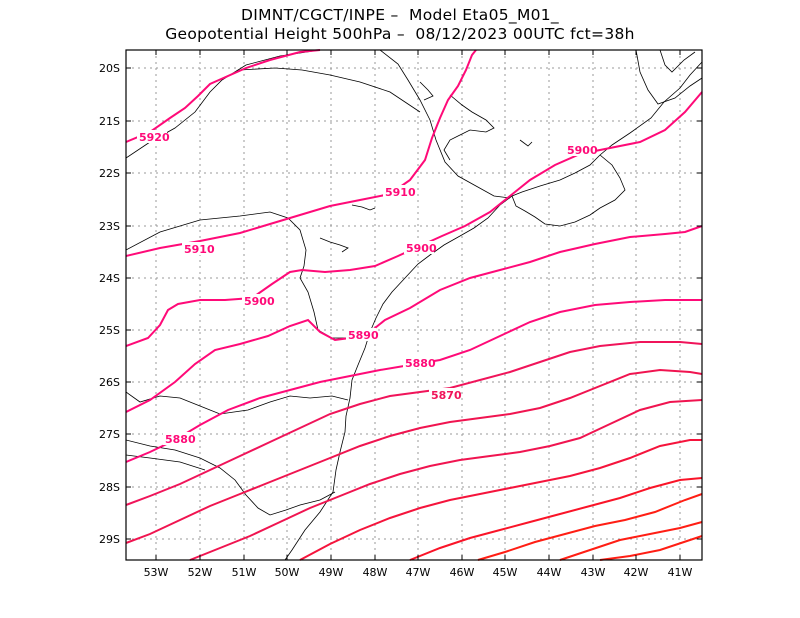 The image size is (800, 618). What do you see at coordinates (331, 572) in the screenshot?
I see `x-tick-label: 49W` at bounding box center [331, 572].